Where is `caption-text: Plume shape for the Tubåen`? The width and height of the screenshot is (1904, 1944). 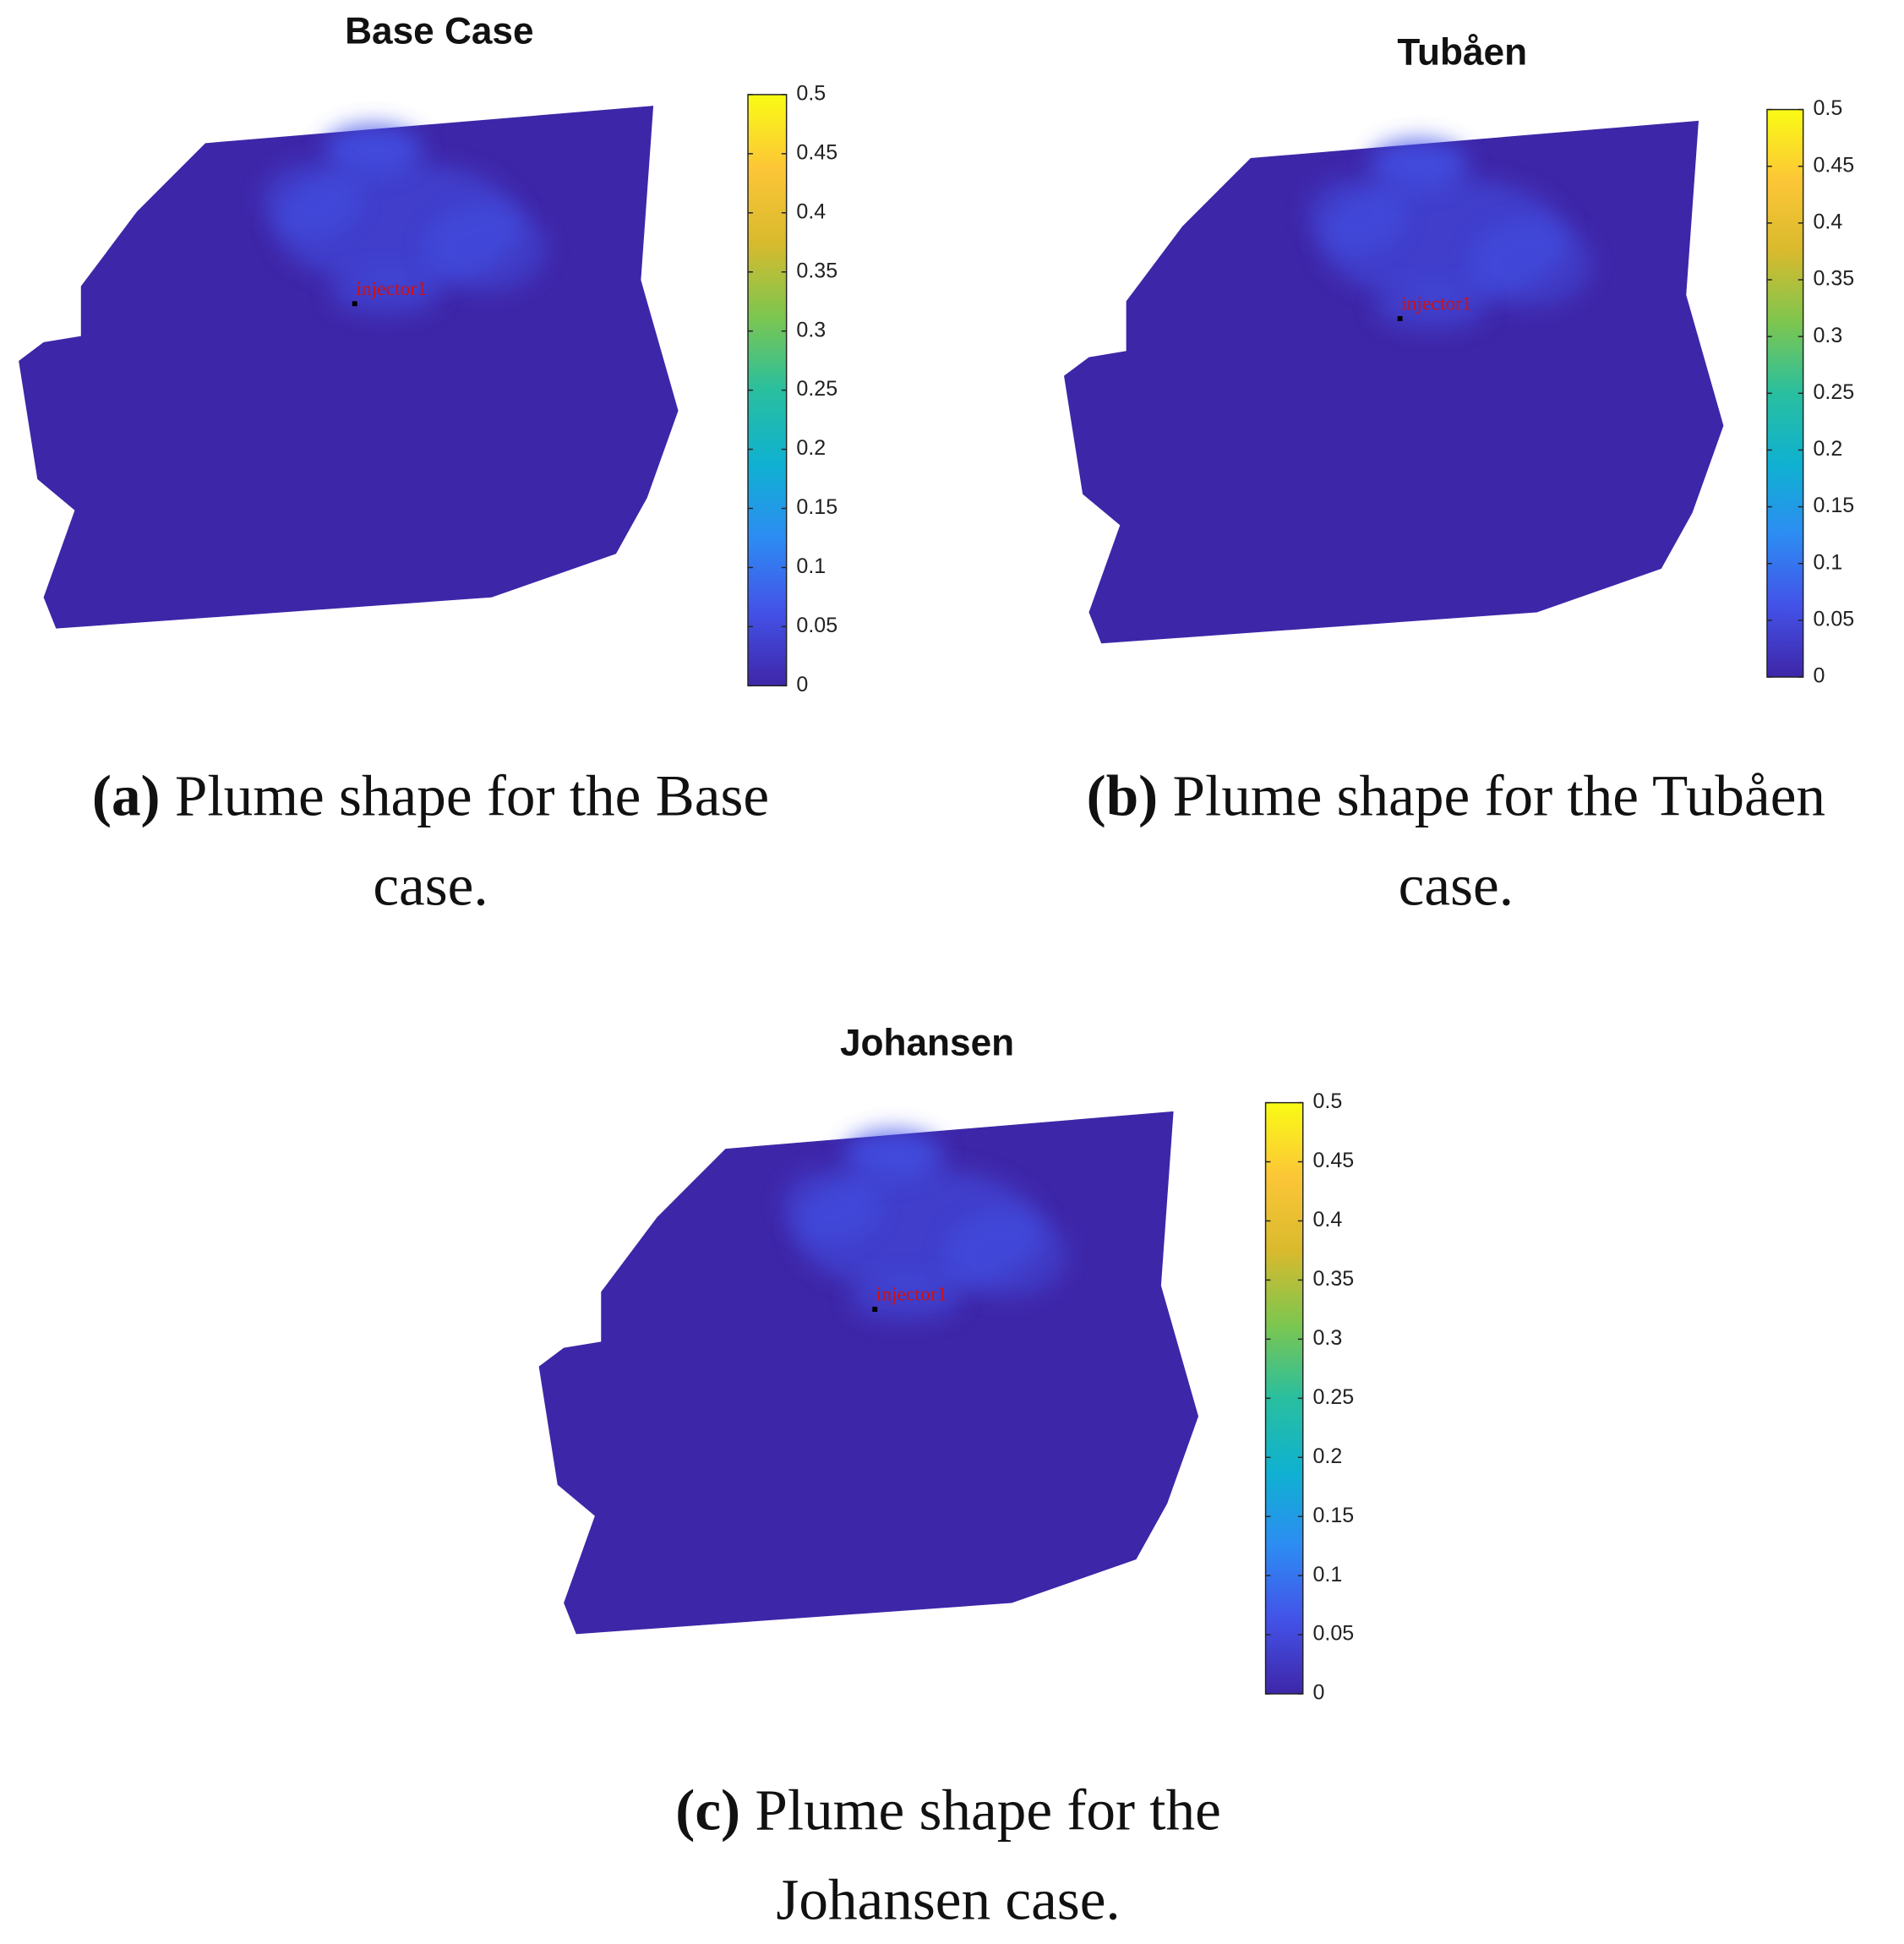
caption-text: Plume shape for the Tubåen is located at coordinates (1499, 794).